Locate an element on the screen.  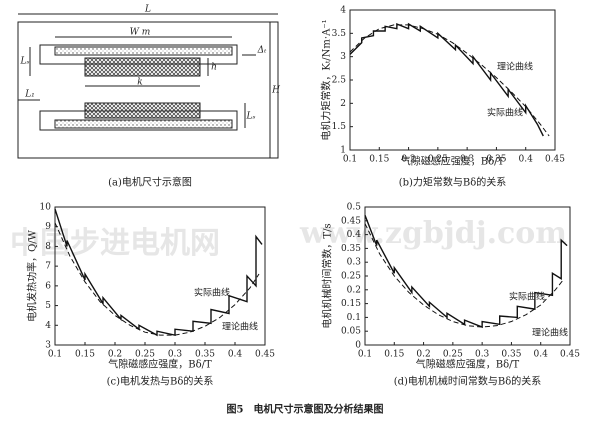
y-tick-label: 6 is located at coordinates (48, 286).